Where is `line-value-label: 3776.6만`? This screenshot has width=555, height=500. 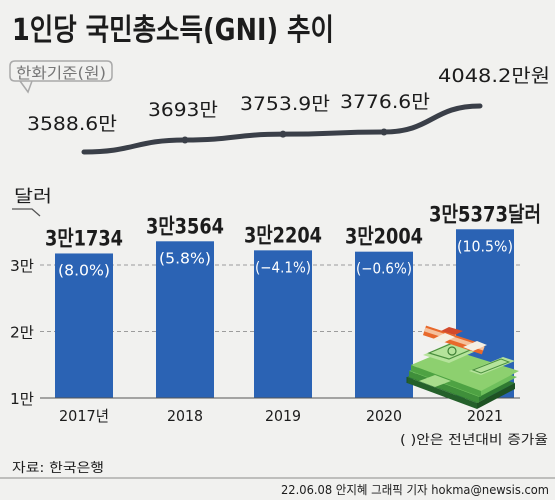
line-value-label: 3776.6만 is located at coordinates (385, 102).